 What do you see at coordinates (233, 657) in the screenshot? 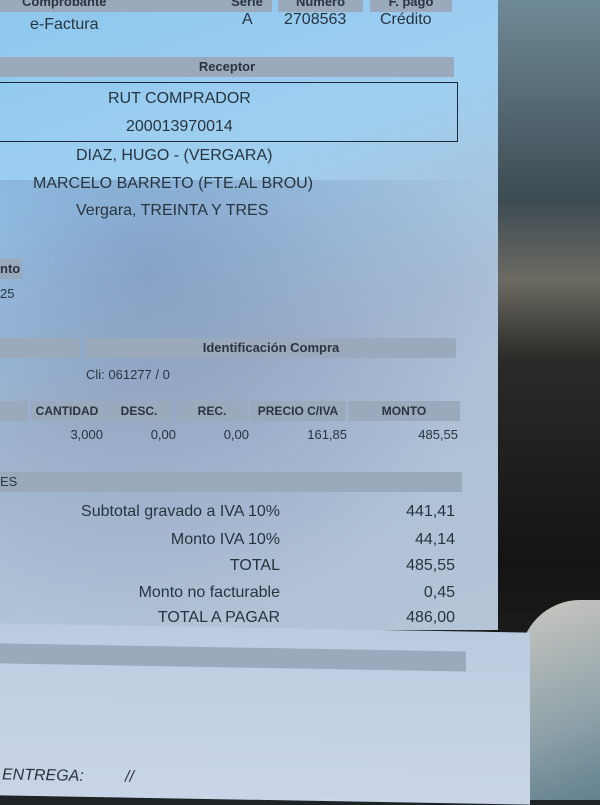
I see `lower-header-bar` at bounding box center [233, 657].